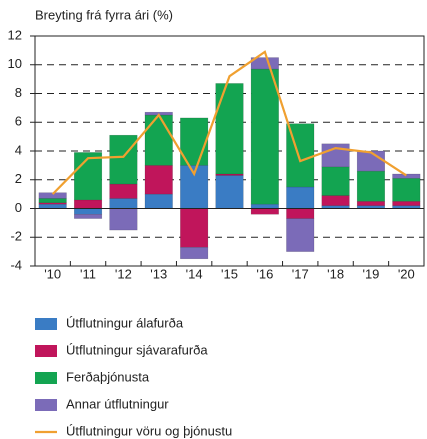  Describe the element at coordinates (300, 273) in the screenshot. I see `x-tick-label: '17` at that location.